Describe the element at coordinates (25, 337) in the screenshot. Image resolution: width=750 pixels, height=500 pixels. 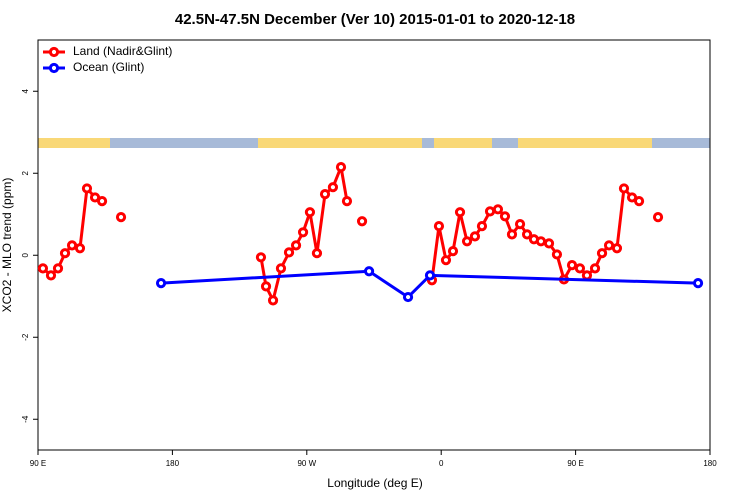
I see `y-tick-label: -2` at that location.